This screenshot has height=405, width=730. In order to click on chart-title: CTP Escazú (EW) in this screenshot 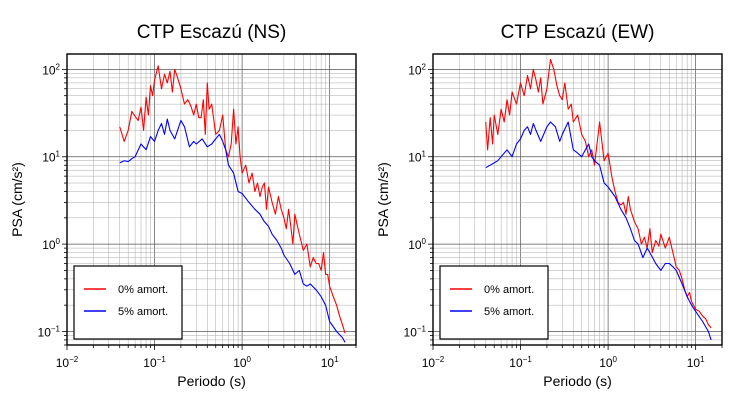, I will do `click(578, 32)`.